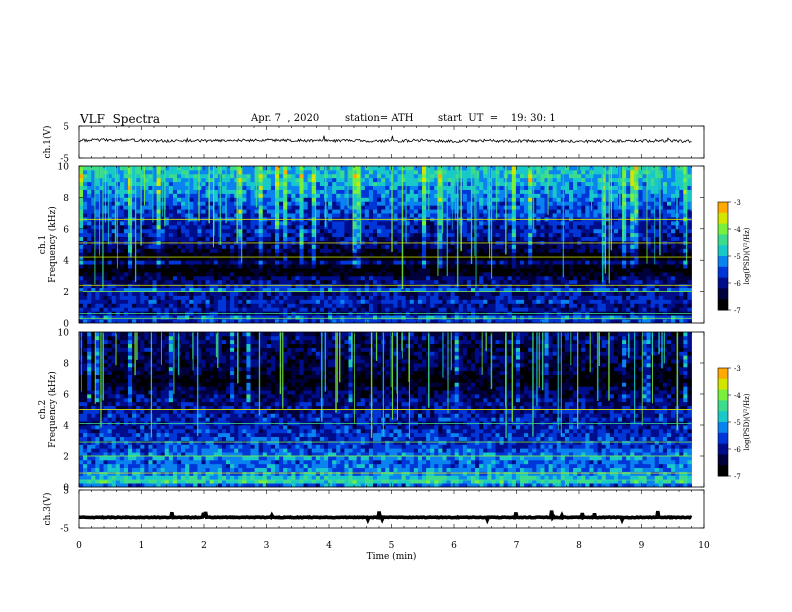 This screenshot has width=792, height=612. Describe the element at coordinates (47, 142) in the screenshot. I see `y-axis-label: ch.1(V)` at that location.